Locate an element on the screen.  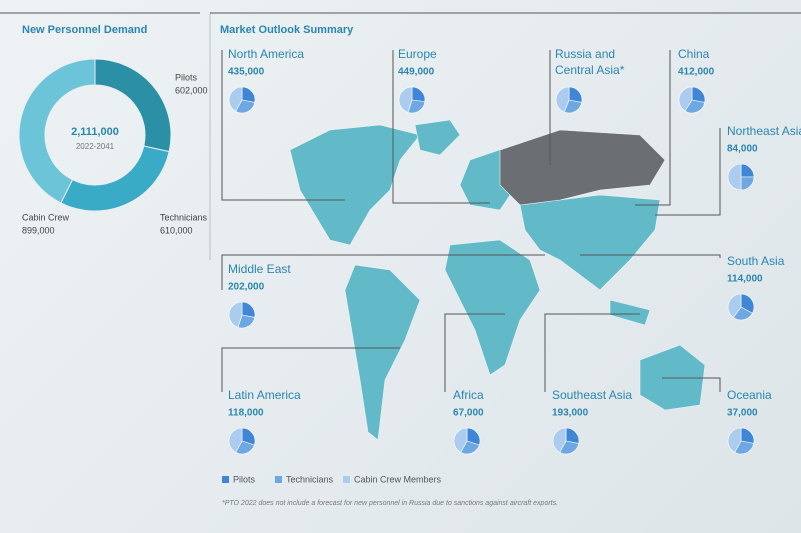
segment-value: 602,000 is located at coordinates (191, 90).